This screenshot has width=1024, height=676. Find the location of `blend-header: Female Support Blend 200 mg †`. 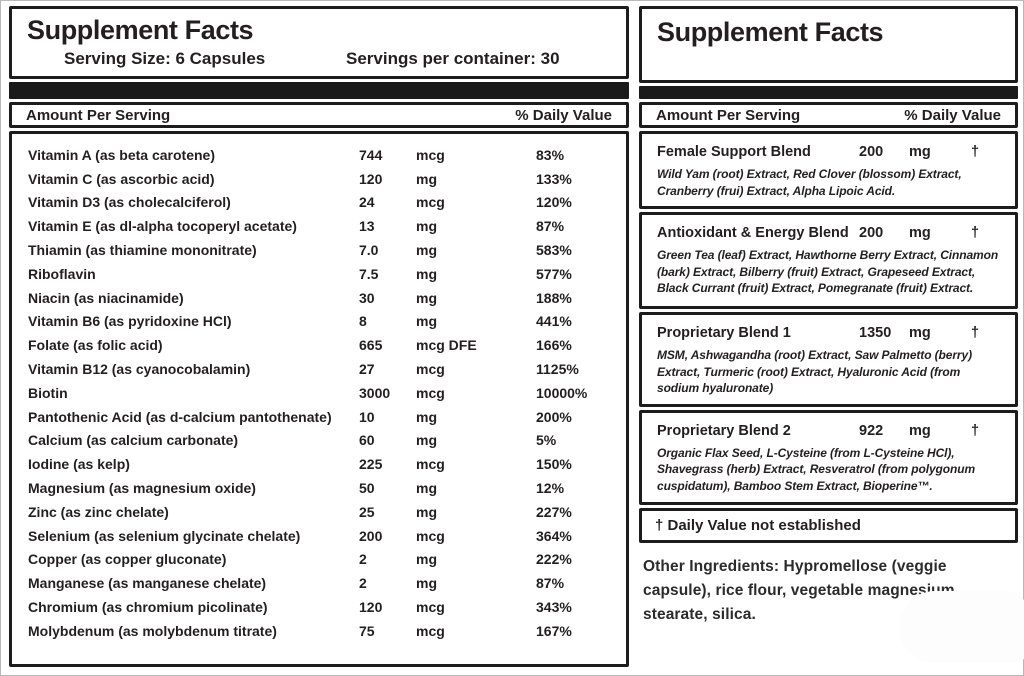

blend-header: Female Support Blend 200 mg † is located at coordinates (830, 152).